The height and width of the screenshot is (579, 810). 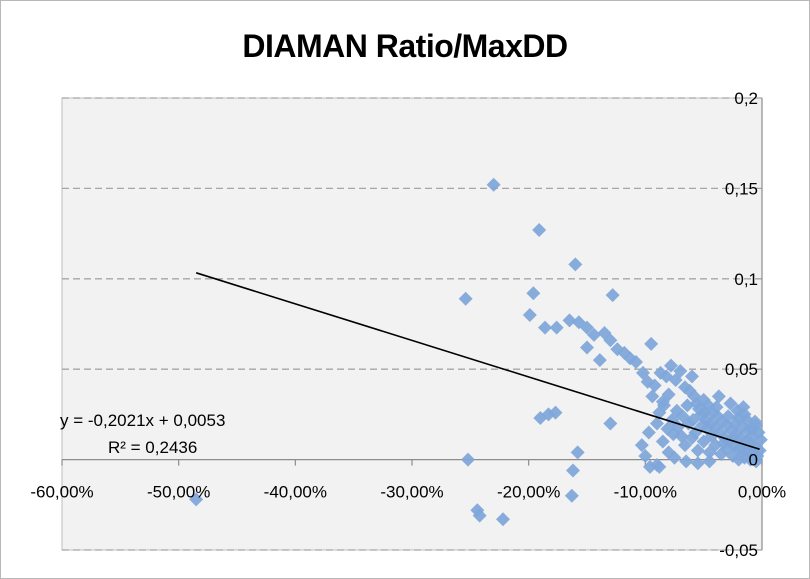 What do you see at coordinates (738, 550) in the screenshot?
I see `y-tick-label-0: -0,05` at bounding box center [738, 550].